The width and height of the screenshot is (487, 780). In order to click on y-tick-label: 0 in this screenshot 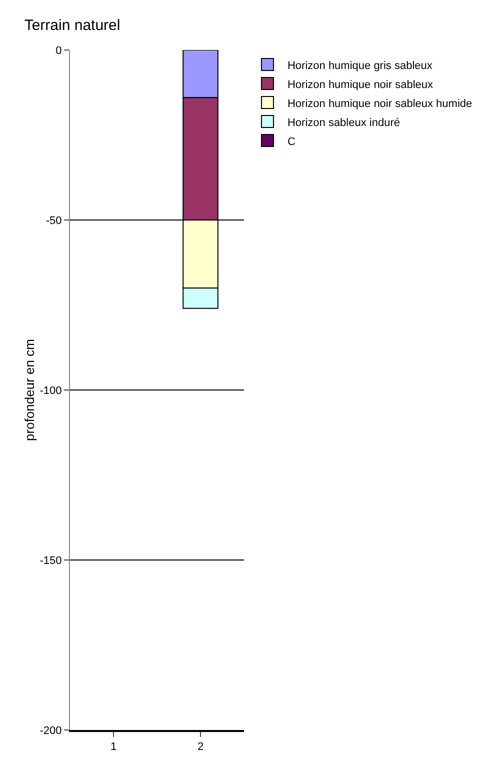, I will do `click(59, 50)`.